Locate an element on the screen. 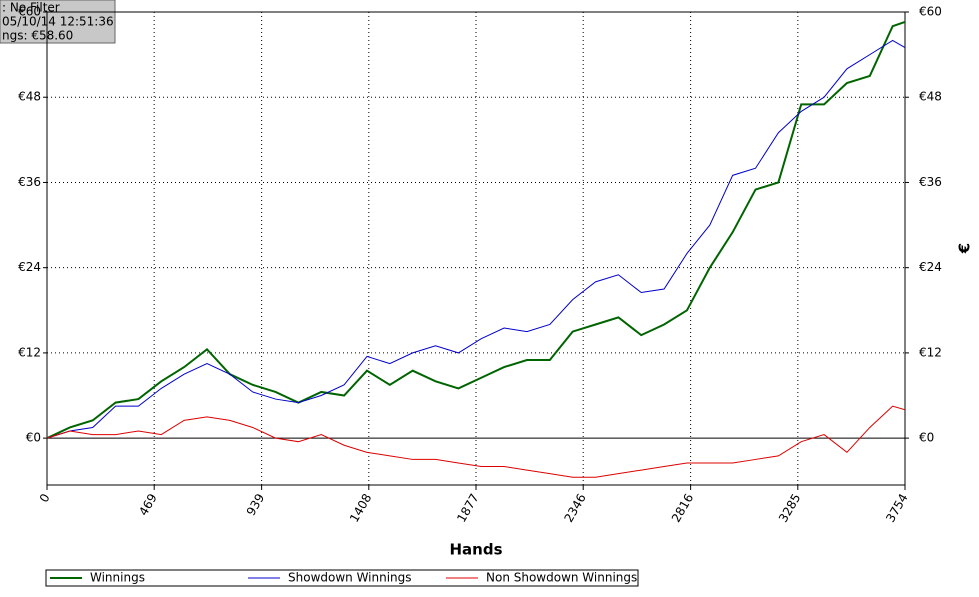 The height and width of the screenshot is (597, 979). y2-axis-label: € is located at coordinates (965, 248).